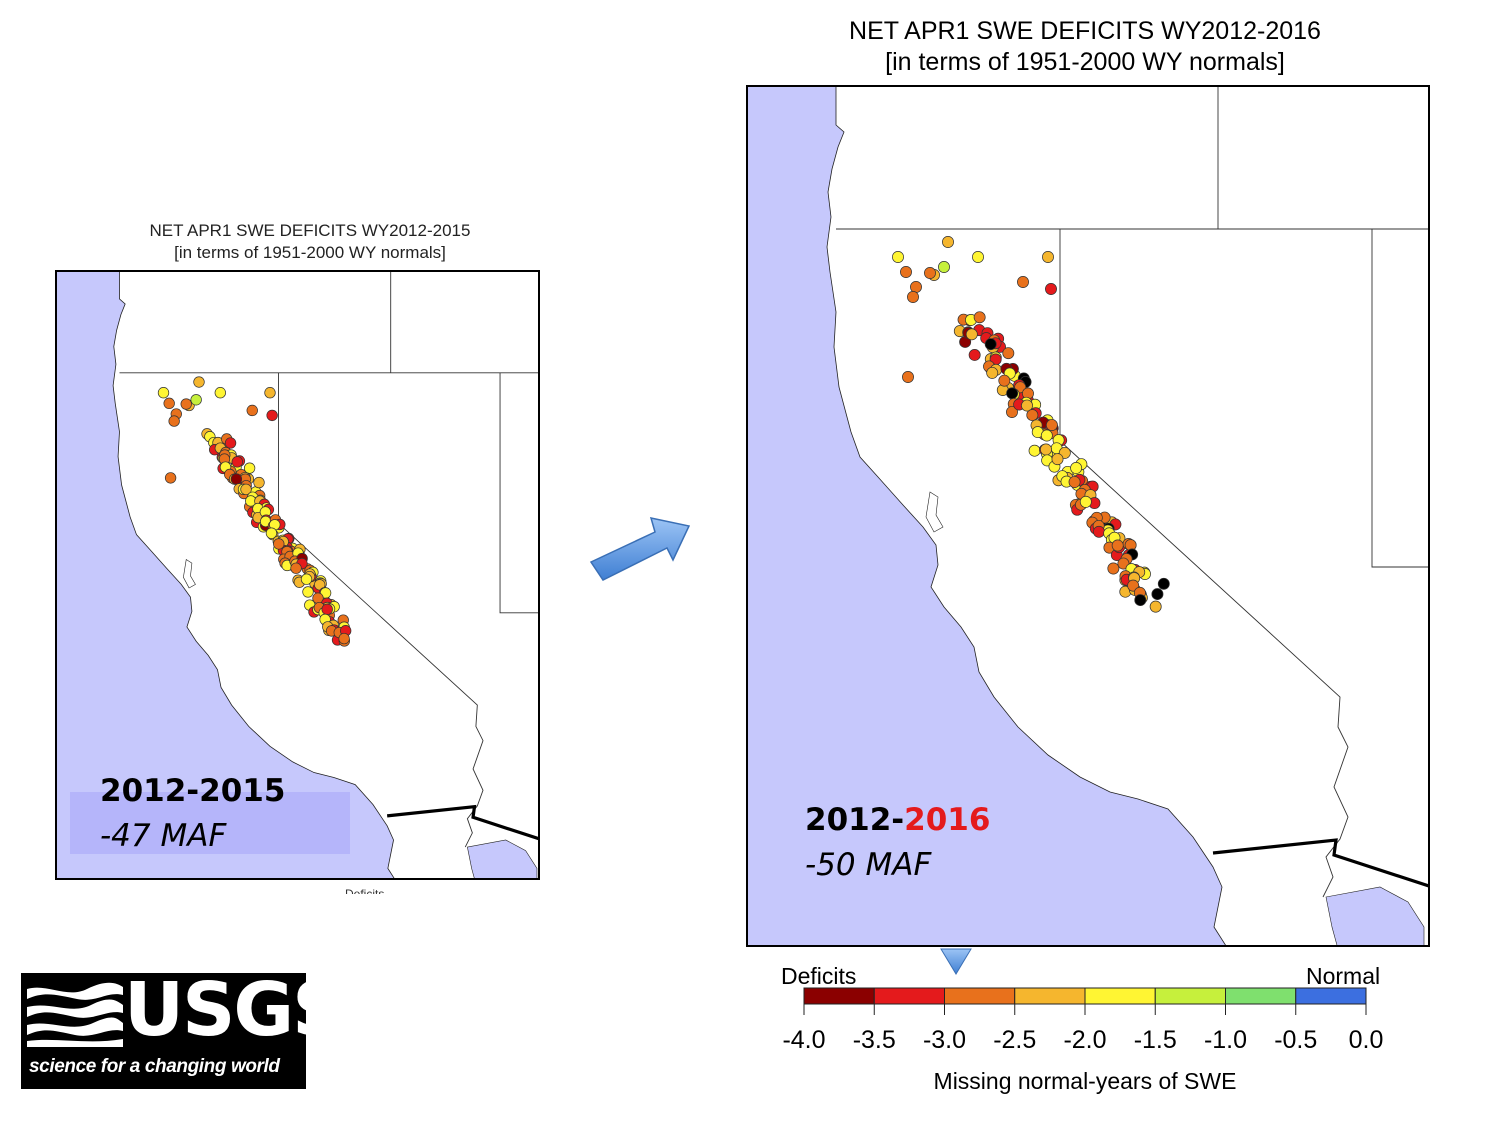 The height and width of the screenshot is (1125, 1500). I want to click on right-total-label: -50 MAF, so click(868, 865).